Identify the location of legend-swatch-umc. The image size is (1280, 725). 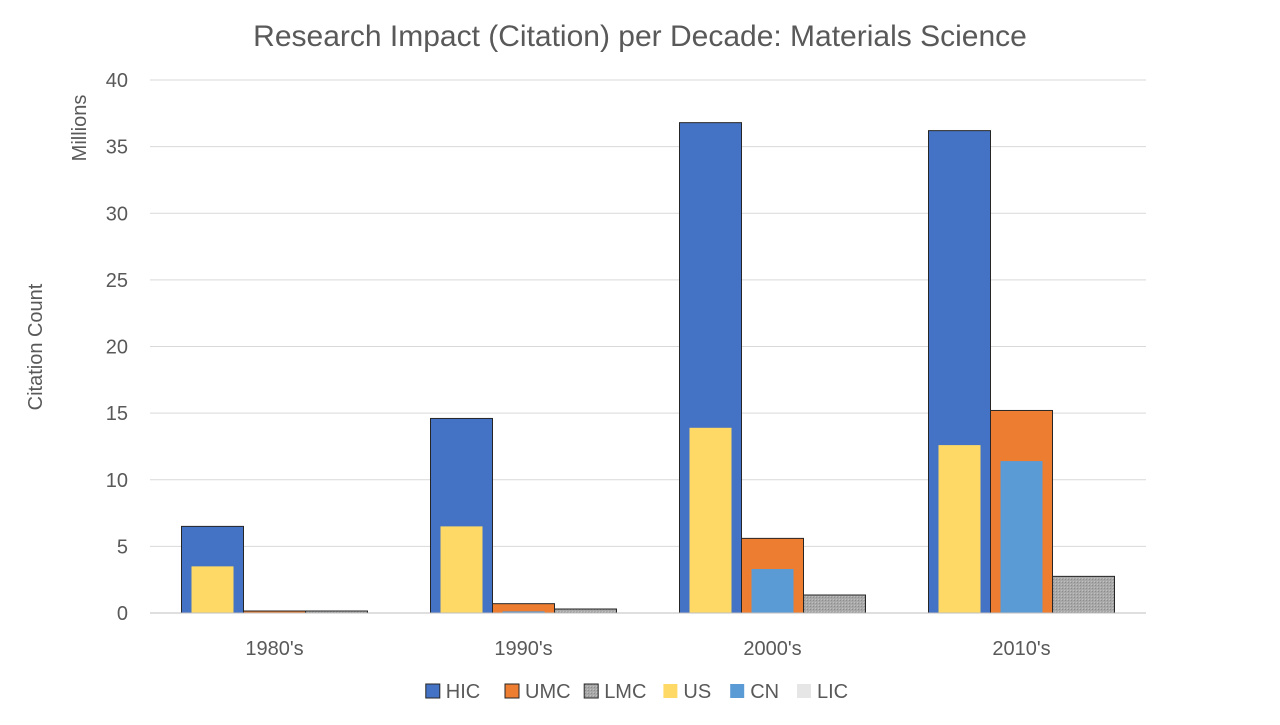
(512, 691).